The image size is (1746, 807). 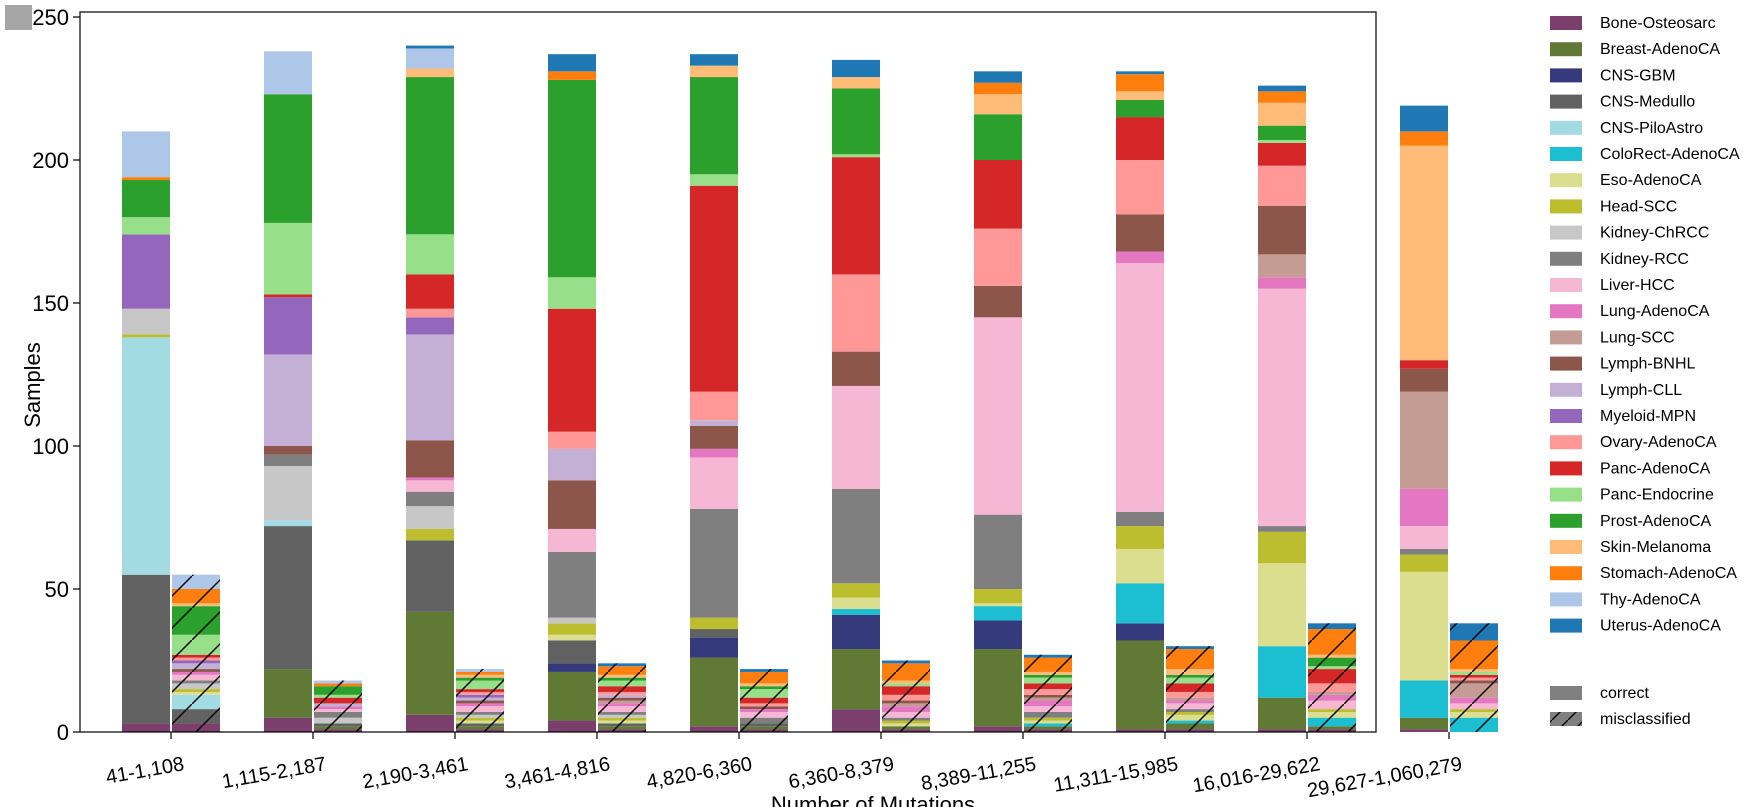 I want to click on legend-label-correct: correct, so click(x=1624, y=693).